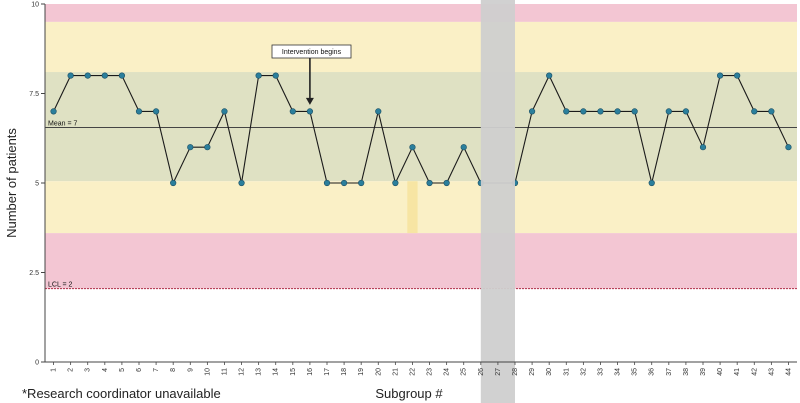 This screenshot has height=403, width=800. Describe the element at coordinates (71, 370) in the screenshot. I see `x-tick-label: 2` at that location.